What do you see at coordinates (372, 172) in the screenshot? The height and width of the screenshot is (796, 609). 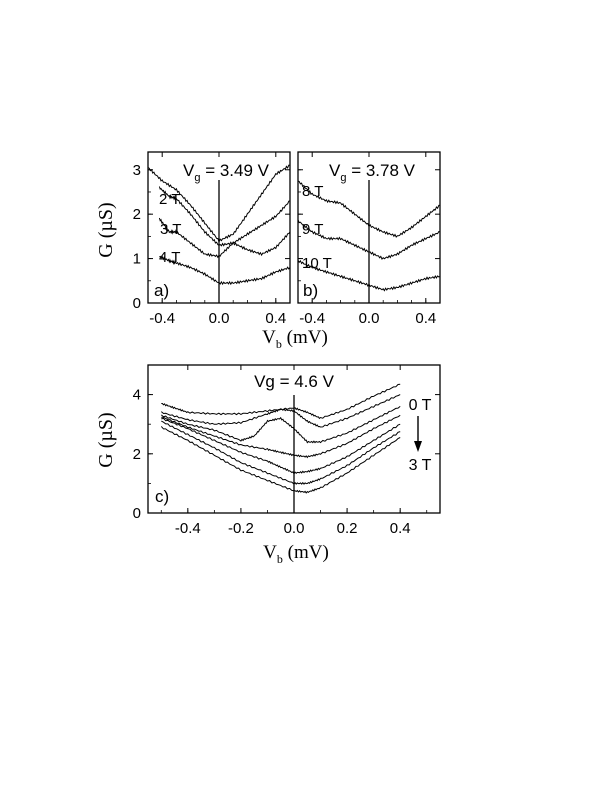 I see `panel-title: Vg = 3.78 V` at bounding box center [372, 172].